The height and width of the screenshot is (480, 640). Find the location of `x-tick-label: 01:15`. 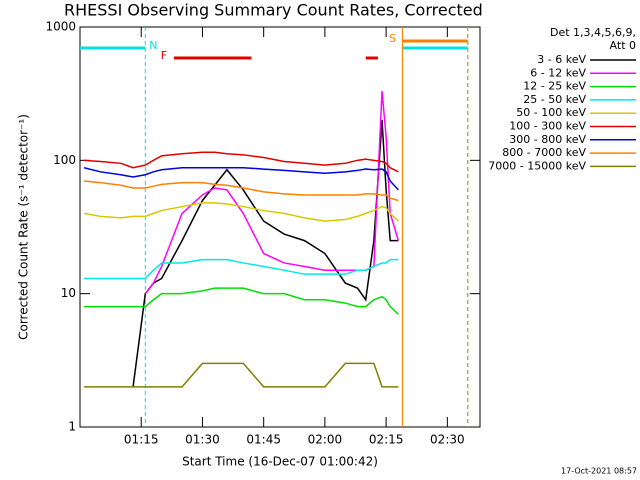

x-tick-label: 01:15 is located at coordinates (141, 440).